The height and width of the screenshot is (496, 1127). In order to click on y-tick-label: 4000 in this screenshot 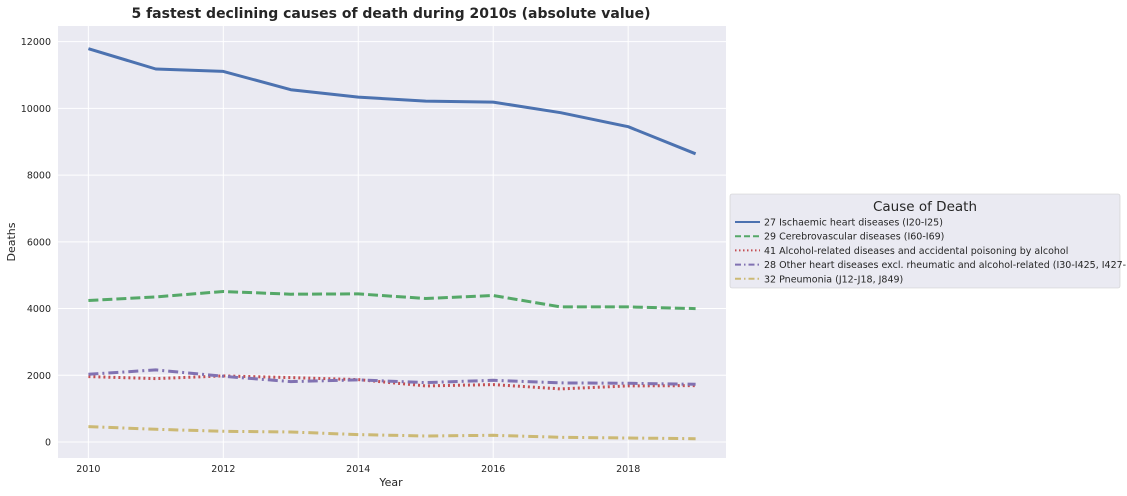, I will do `click(39, 309)`.